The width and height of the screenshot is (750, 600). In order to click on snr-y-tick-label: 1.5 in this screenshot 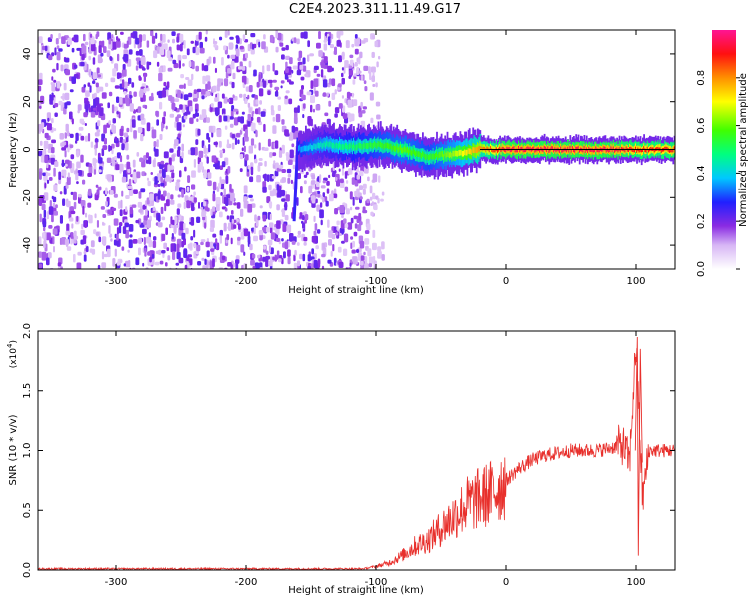, I will do `click(27, 391)`.